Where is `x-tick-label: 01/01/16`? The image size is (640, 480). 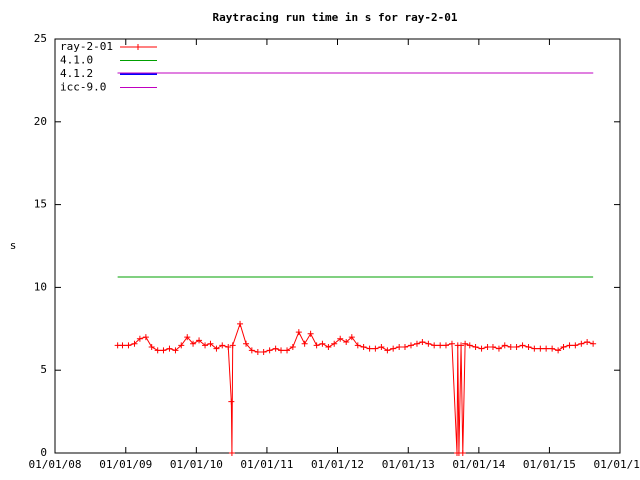
x-tick-label: 01/01/16 is located at coordinates (617, 464).